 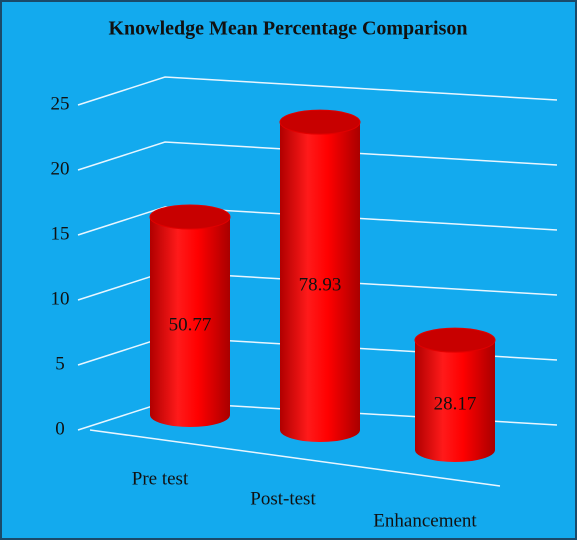 I want to click on floor-edge, so click(x=295, y=458).